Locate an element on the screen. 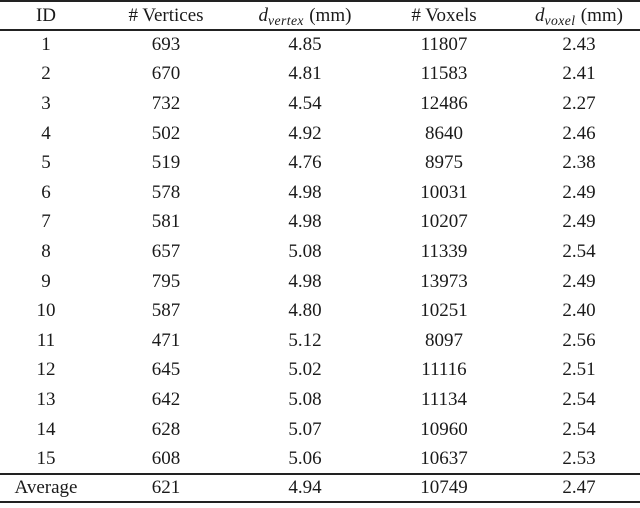 Image resolution: width=640 pixels, height=508 pixels. cell-num-vertices: 670 is located at coordinates (166, 74).